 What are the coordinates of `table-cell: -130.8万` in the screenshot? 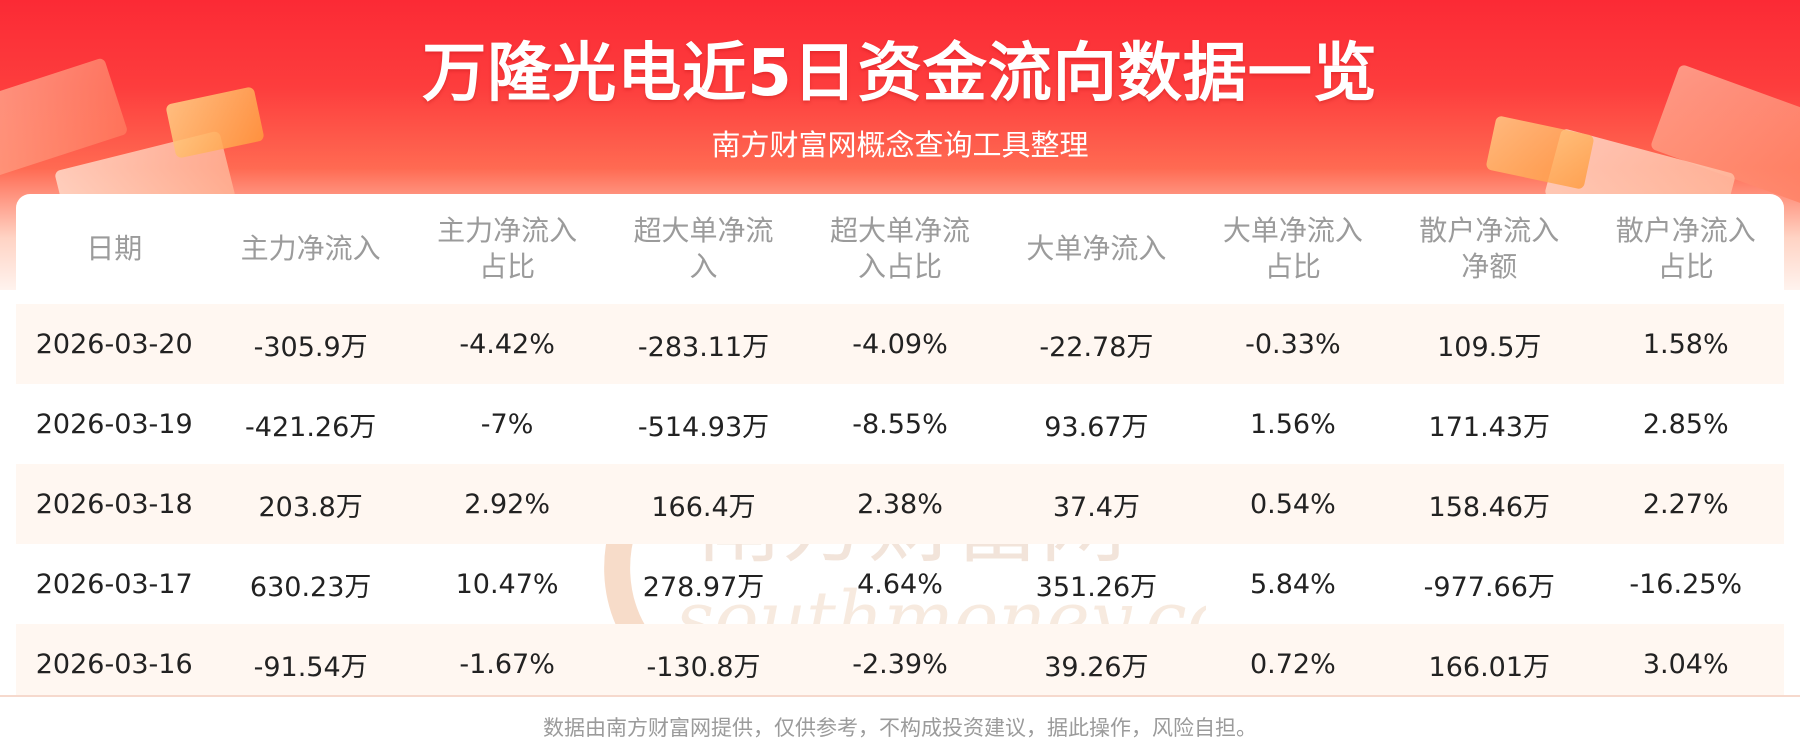 It's located at (703, 660).